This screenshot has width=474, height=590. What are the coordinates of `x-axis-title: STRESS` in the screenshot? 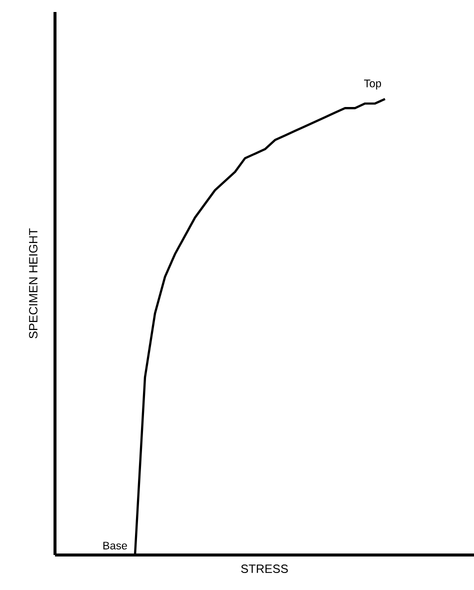 It's located at (264, 568).